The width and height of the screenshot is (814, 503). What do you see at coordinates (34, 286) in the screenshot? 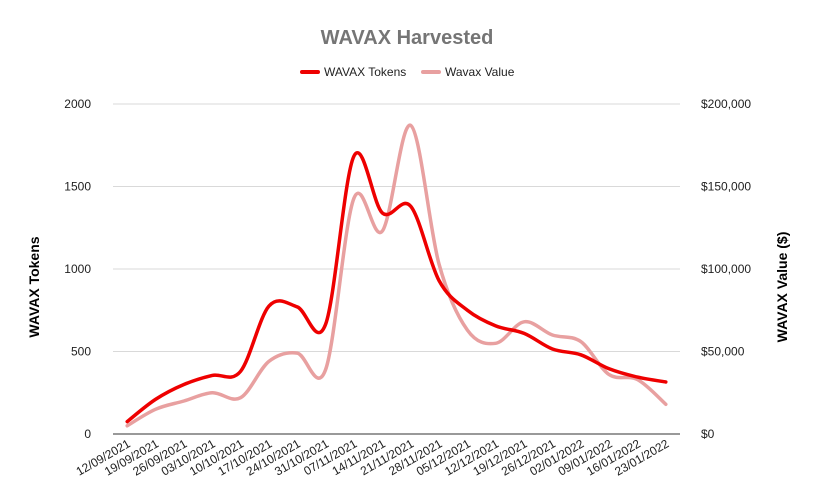
I see `y-axis-left-title: WAVAX Tokens` at bounding box center [34, 286].